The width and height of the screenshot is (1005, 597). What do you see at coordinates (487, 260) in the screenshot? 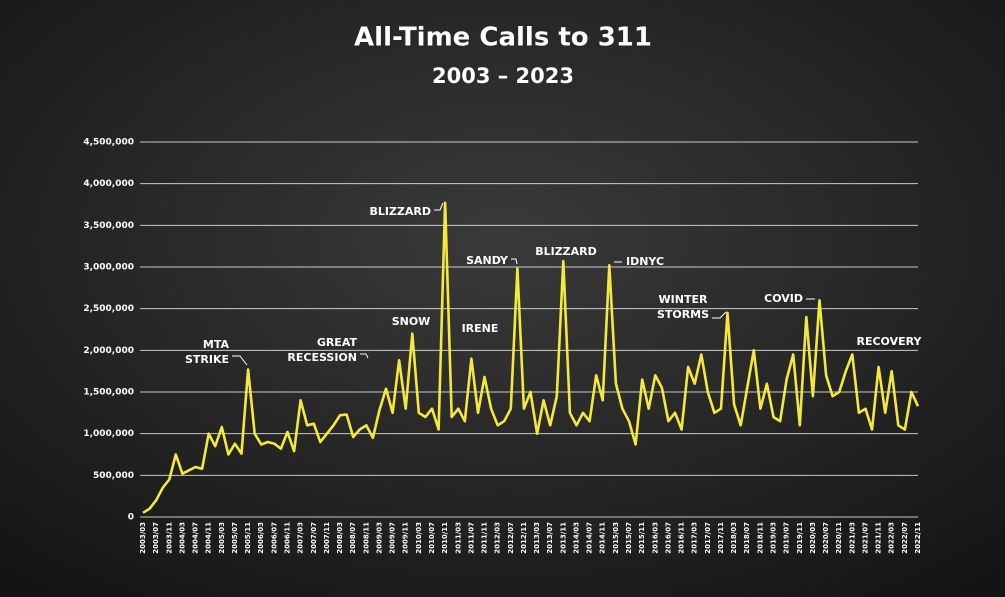
I see `annotation: SANDY` at bounding box center [487, 260].